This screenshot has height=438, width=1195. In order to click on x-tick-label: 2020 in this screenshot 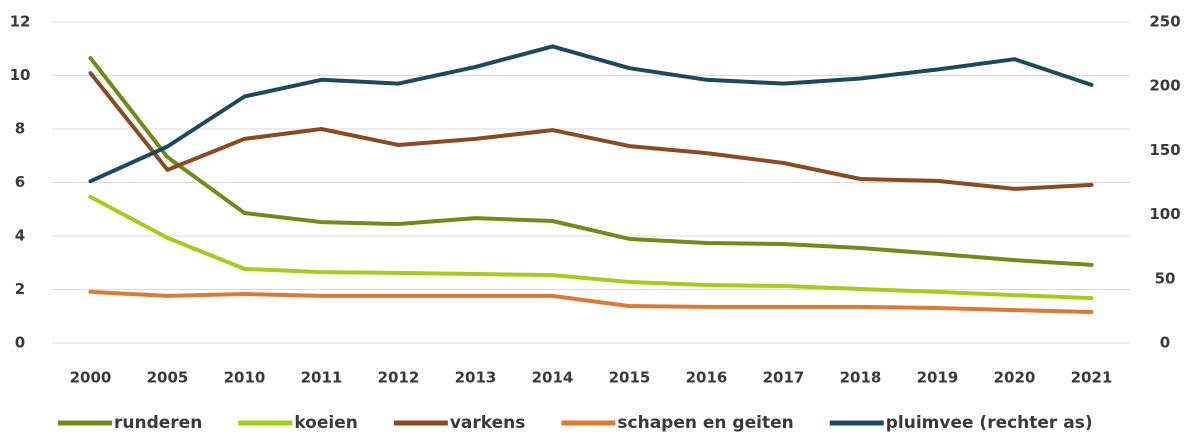, I will do `click(1015, 378)`.